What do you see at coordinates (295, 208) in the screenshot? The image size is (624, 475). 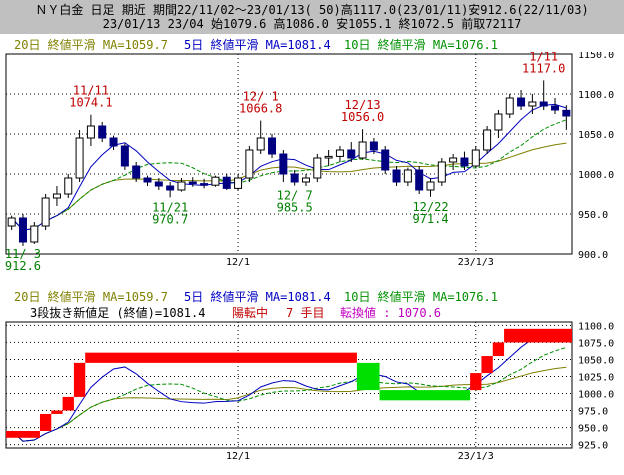 I see `annotation-price: 985.5` at bounding box center [295, 208].